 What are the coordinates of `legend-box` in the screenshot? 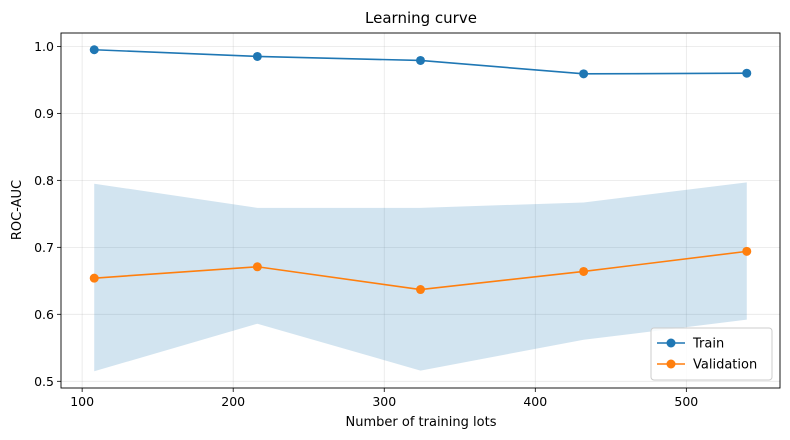 It's located at (711, 354).